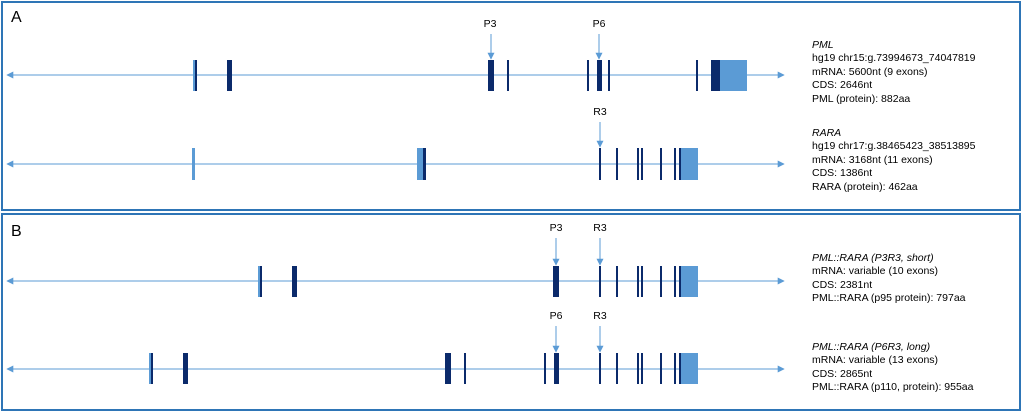  Describe the element at coordinates (842, 373) in the screenshot. I see `info-line: CDS: 2865nt` at that location.